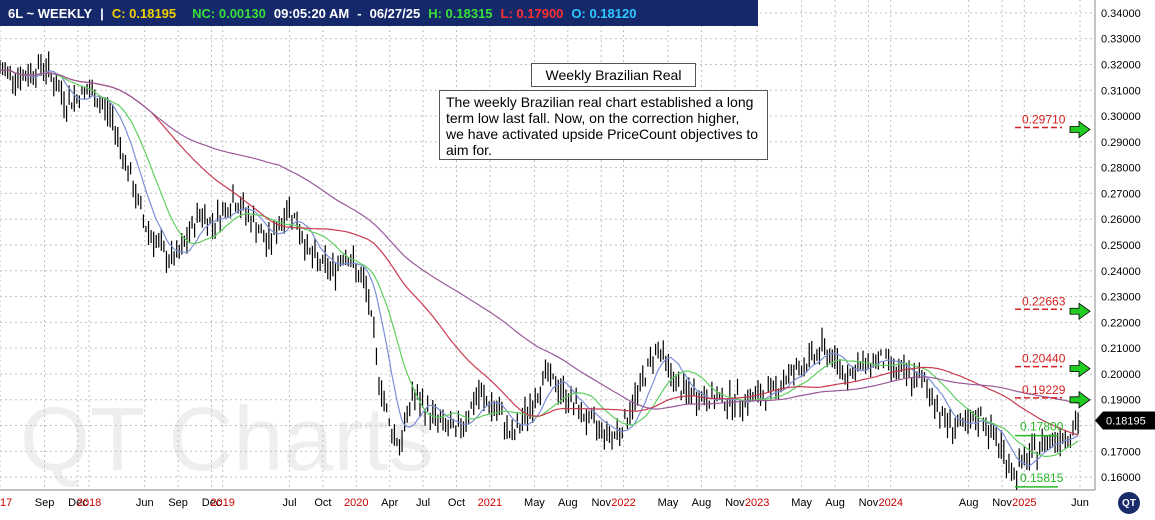 The height and width of the screenshot is (520, 1155). Describe the element at coordinates (50, 13) in the screenshot. I see `symbol-label: 6L ~ WEEKLY` at that location.